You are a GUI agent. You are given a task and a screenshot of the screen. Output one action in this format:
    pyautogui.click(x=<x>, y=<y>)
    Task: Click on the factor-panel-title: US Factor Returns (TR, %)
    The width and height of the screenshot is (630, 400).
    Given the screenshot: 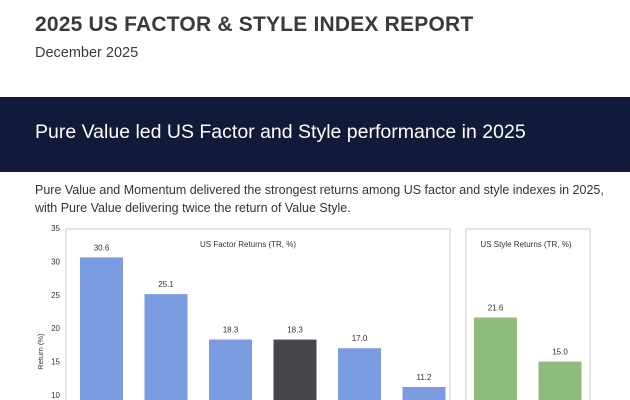 What is the action you would take?
    pyautogui.click(x=248, y=244)
    